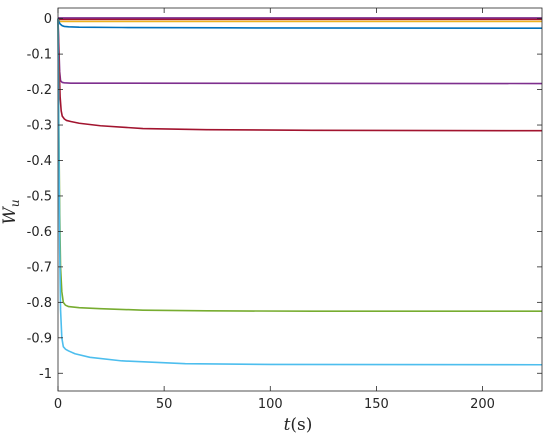 The height and width of the screenshot is (438, 550). I want to click on y-axis-label-sub: u, so click(15, 203).